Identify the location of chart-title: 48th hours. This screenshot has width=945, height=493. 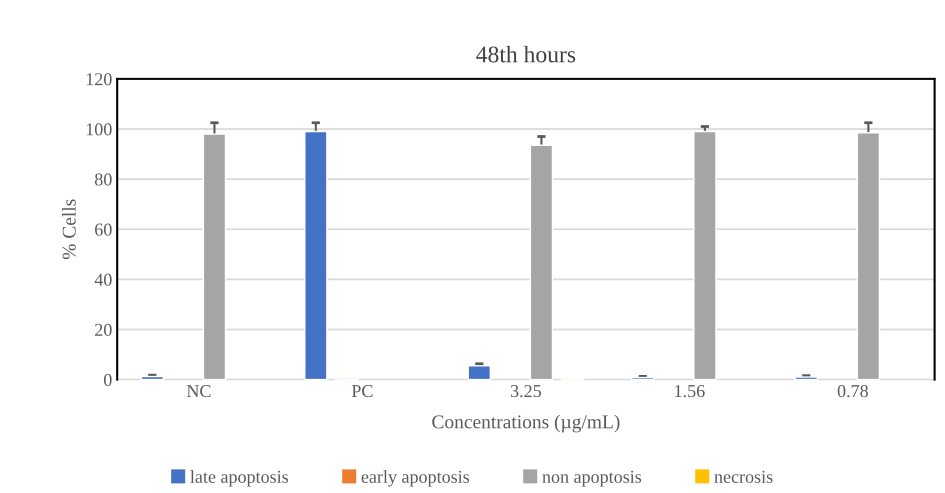
(526, 54).